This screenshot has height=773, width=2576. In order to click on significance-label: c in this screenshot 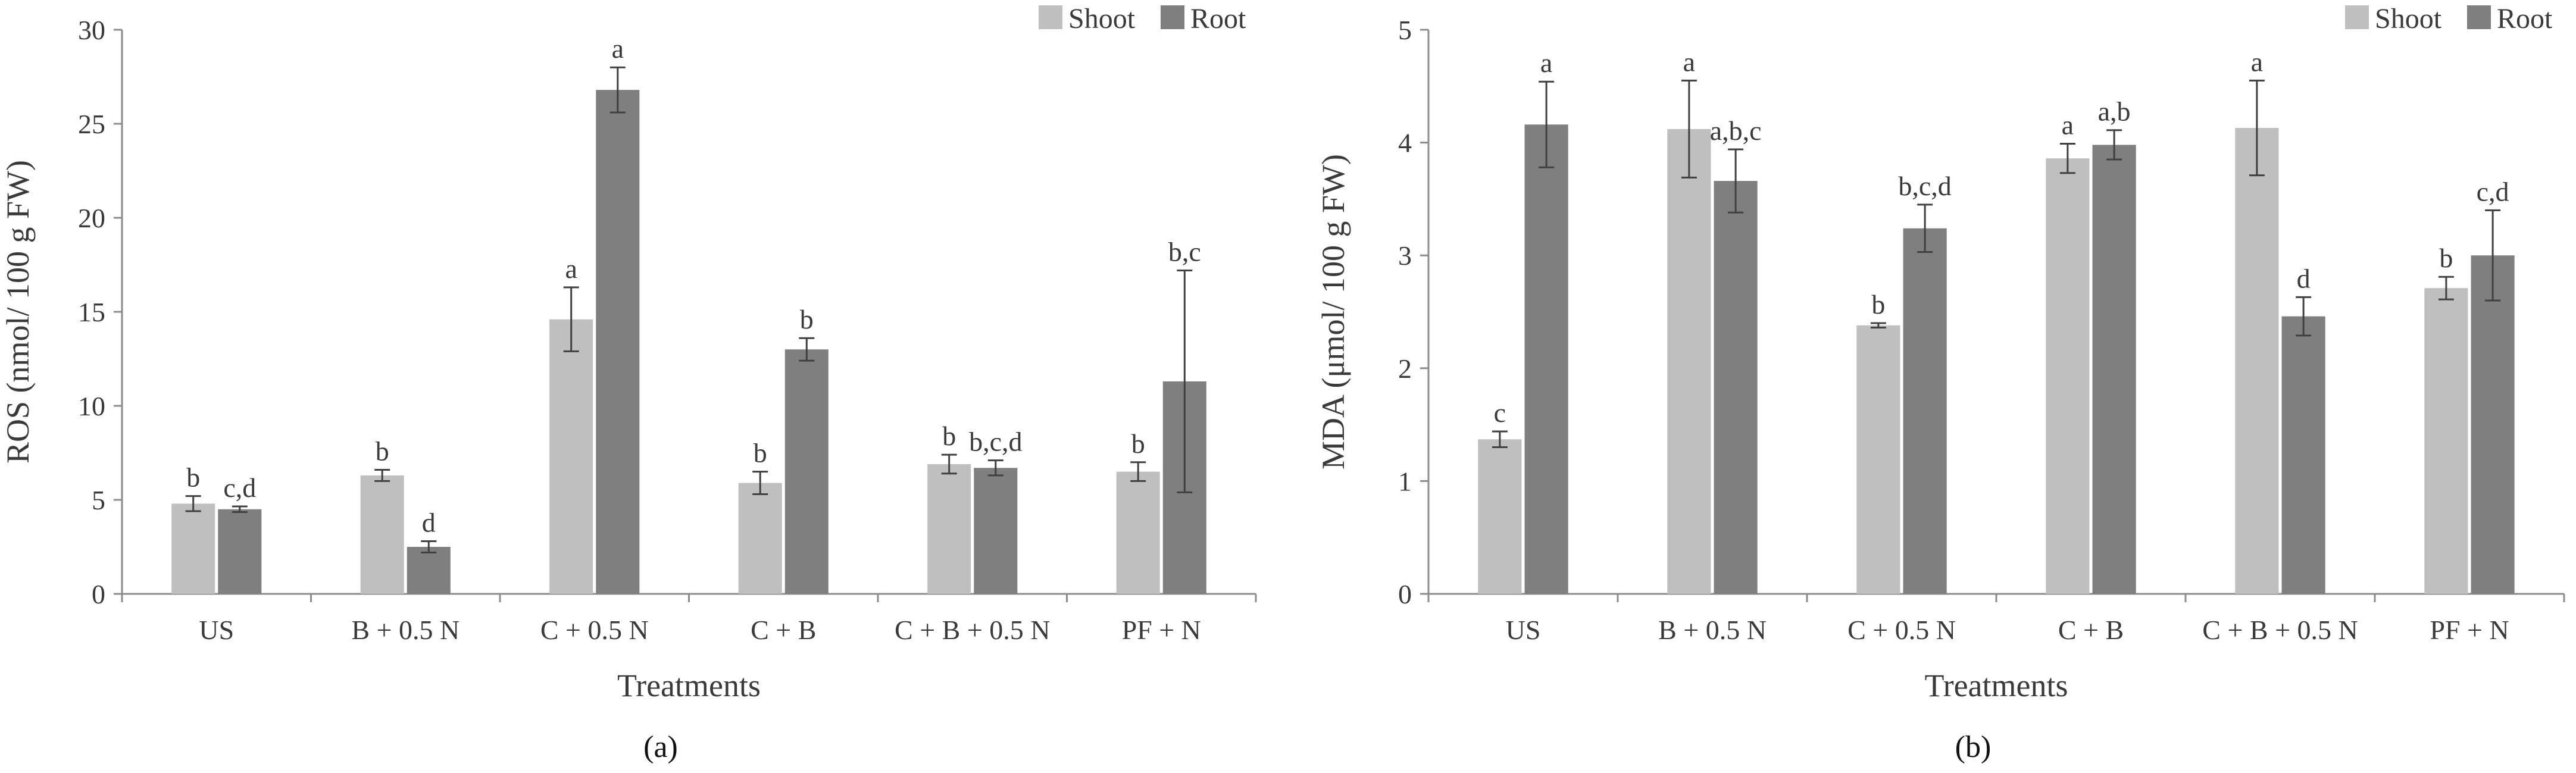, I will do `click(1500, 413)`.